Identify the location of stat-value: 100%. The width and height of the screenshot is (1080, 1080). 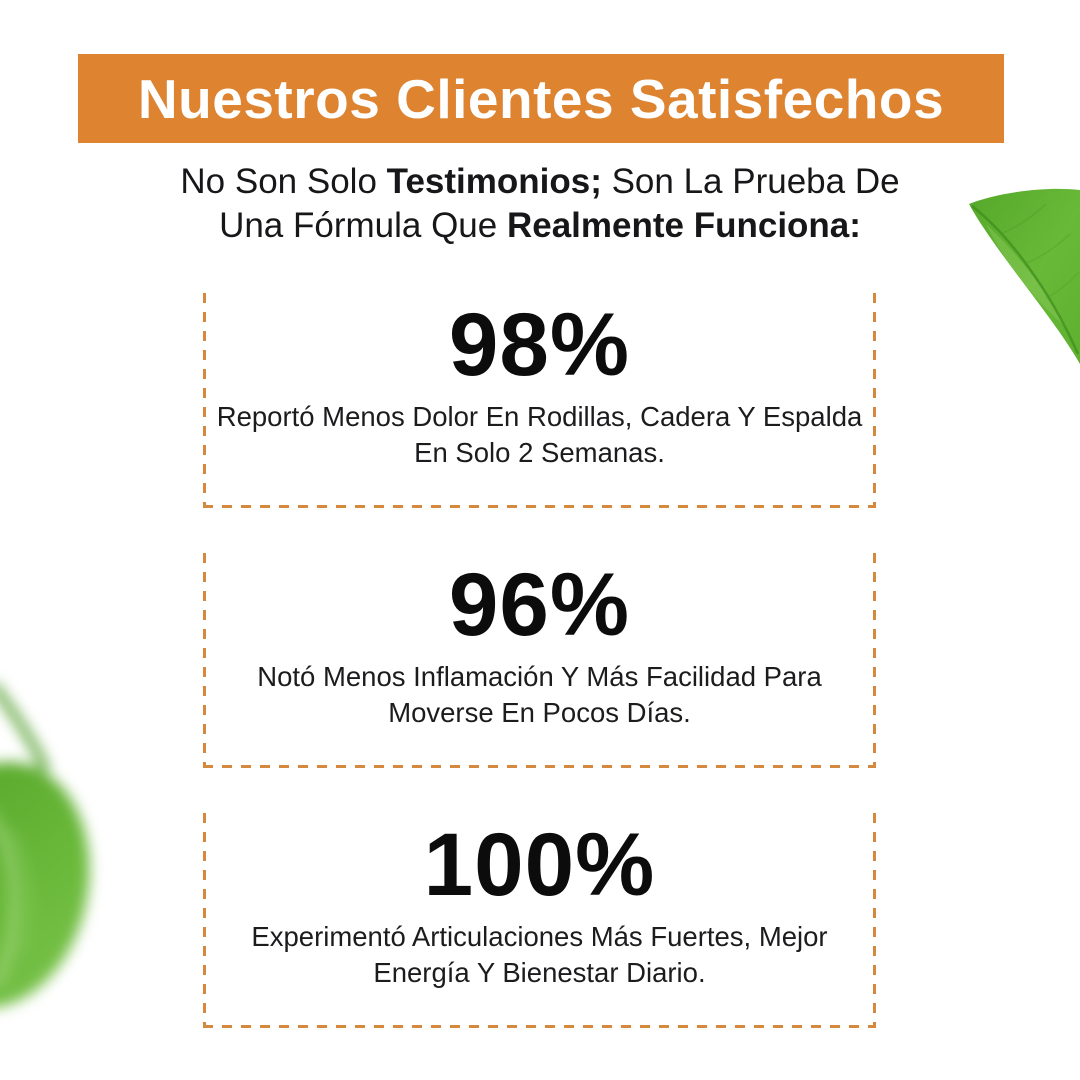
(539, 864).